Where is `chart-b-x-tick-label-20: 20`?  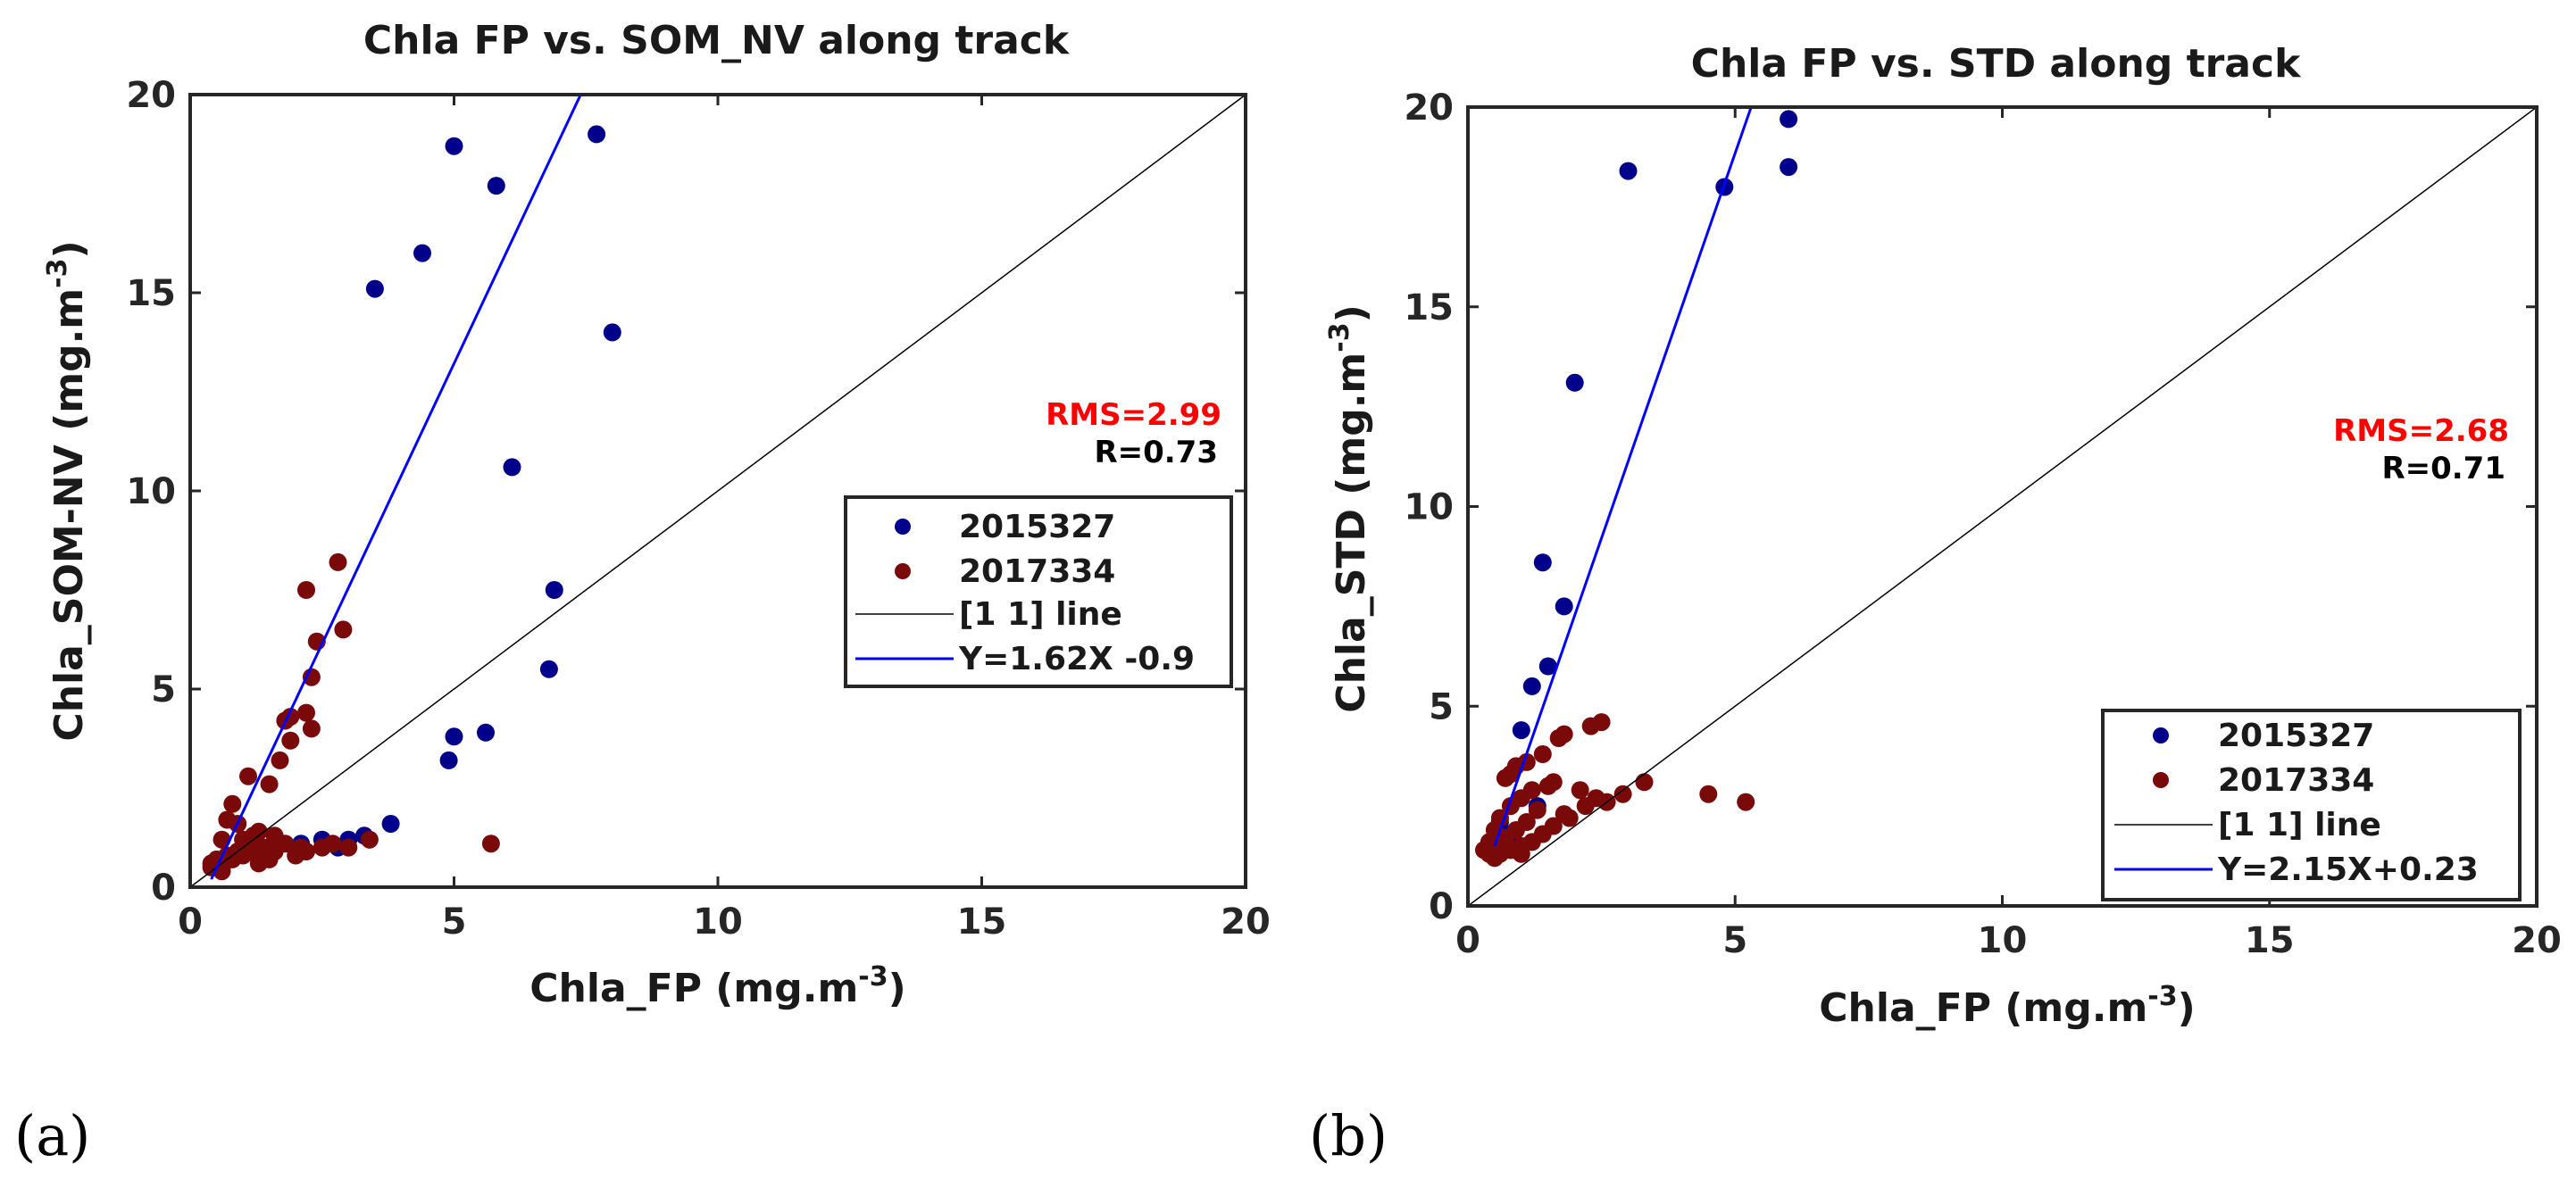
chart-b-x-tick-label-20: 20 is located at coordinates (2537, 940).